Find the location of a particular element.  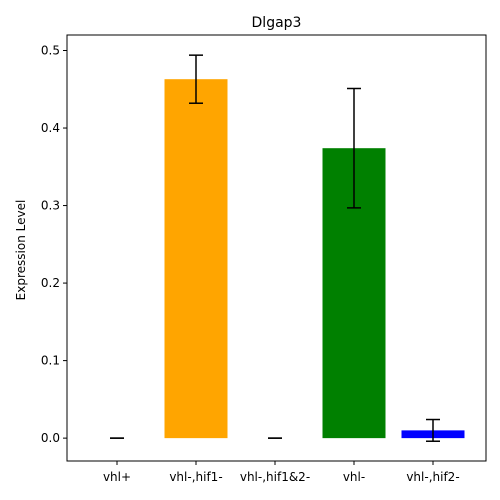

y-tick-label-1: 0.1 is located at coordinates (50, 361).